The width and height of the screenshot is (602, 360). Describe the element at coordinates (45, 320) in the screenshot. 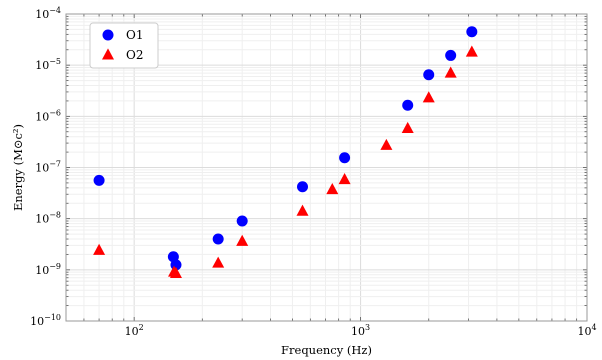

I see `y-tick-label: 10⁻¹⁰` at that location.